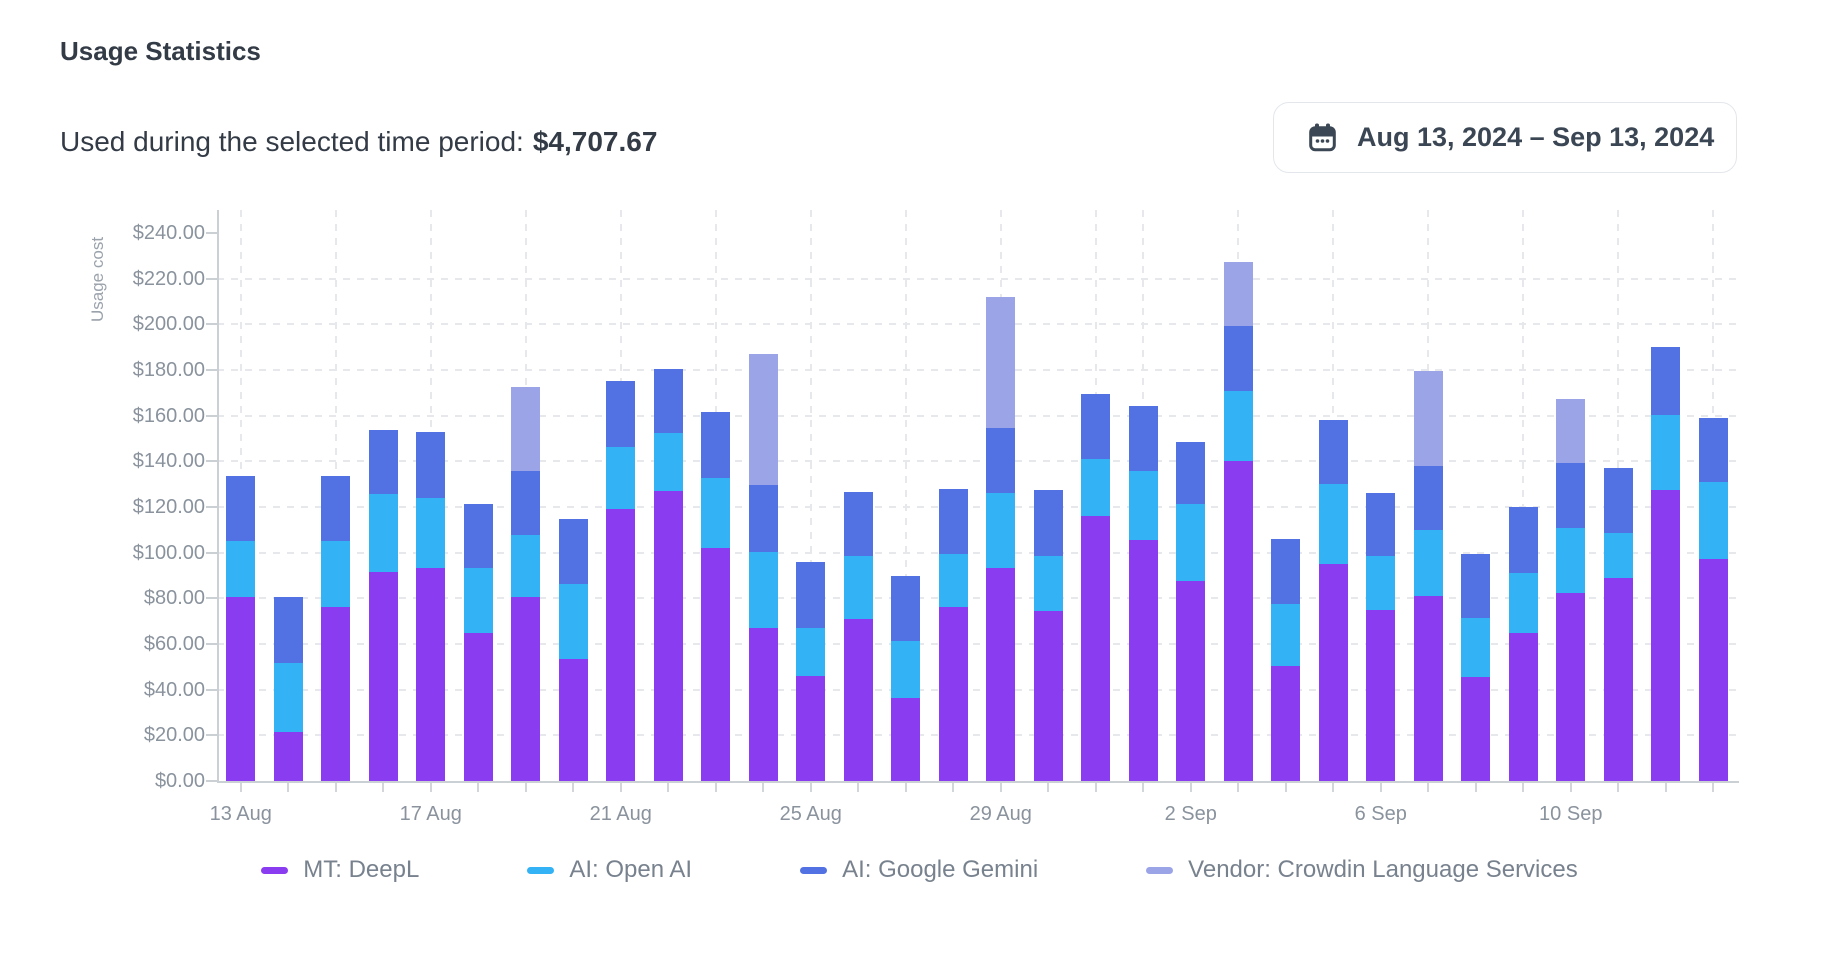 This screenshot has height=954, width=1839. I want to click on legend-item-vendor: Vendor: Crowdin Language Services, so click(1362, 870).